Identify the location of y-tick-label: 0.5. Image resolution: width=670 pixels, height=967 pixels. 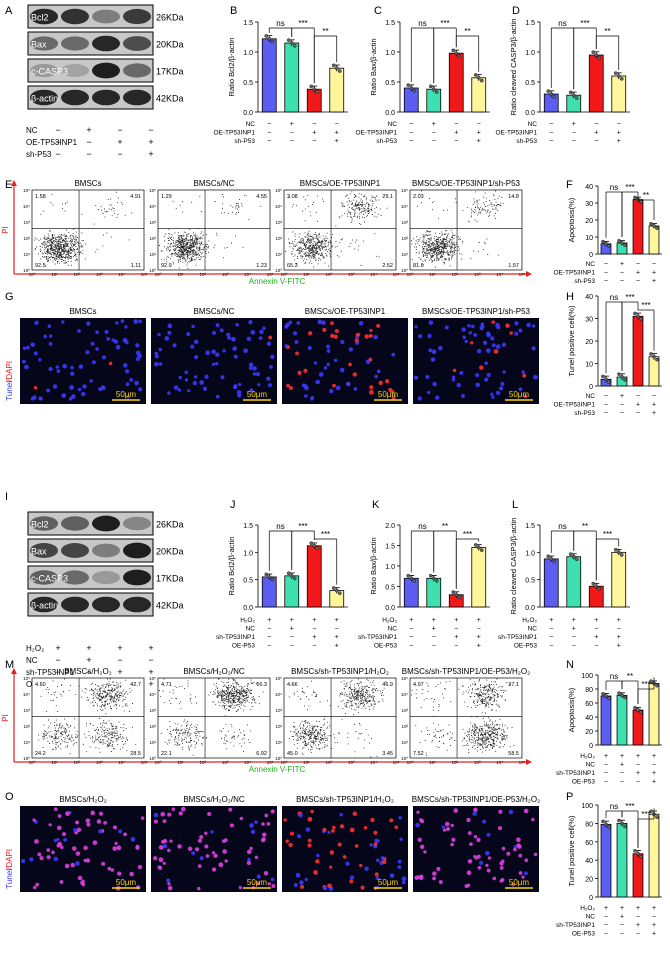
(530, 581).